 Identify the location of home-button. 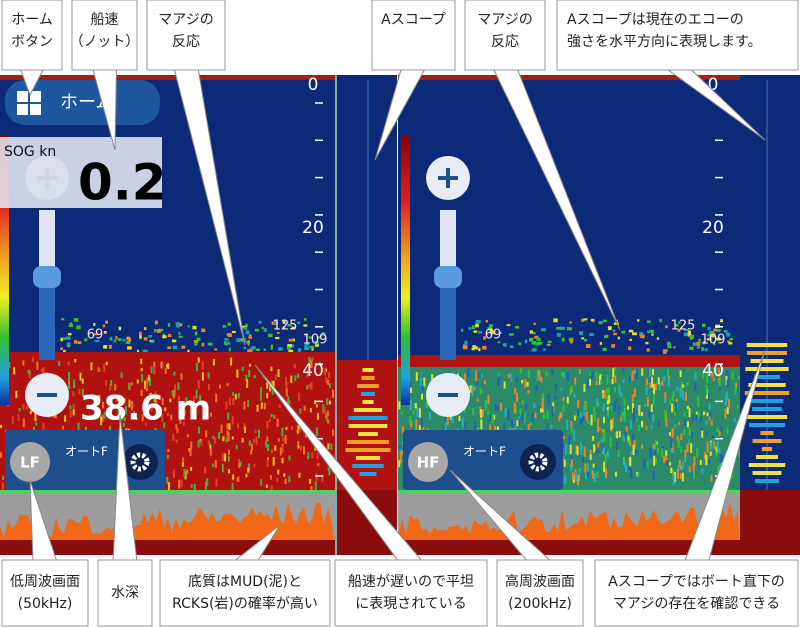
(82, 102).